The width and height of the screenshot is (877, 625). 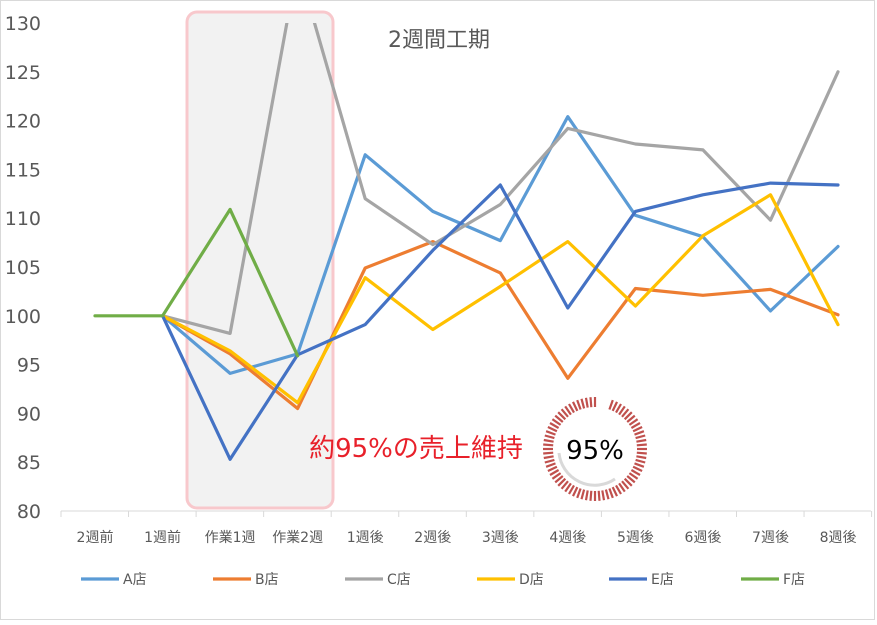 What do you see at coordinates (23, 122) in the screenshot?
I see `y-tick-label: 120` at bounding box center [23, 122].